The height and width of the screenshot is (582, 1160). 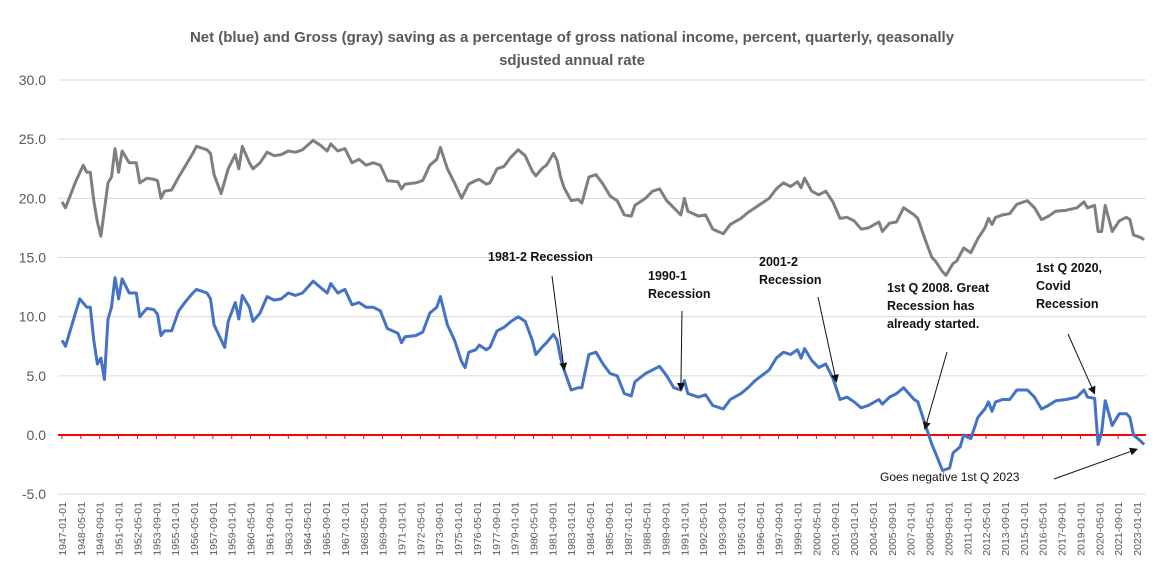 I want to click on x-tick-label: 1951-01-01, so click(x=120, y=529).